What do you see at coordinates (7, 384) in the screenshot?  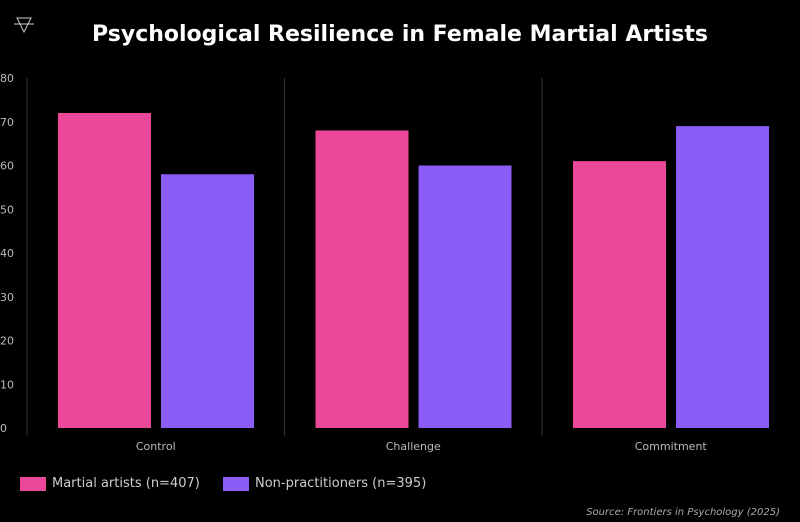 I see `y-tick-label: 10` at bounding box center [7, 384].